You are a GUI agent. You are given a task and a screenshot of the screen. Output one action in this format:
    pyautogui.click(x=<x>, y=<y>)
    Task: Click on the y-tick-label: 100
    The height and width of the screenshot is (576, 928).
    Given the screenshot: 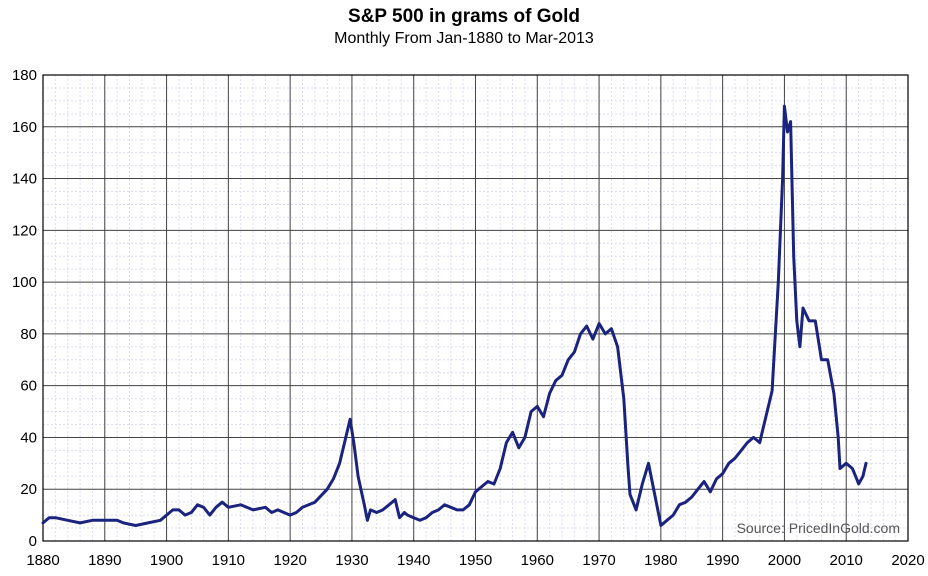 What is the action you would take?
    pyautogui.click(x=24, y=282)
    